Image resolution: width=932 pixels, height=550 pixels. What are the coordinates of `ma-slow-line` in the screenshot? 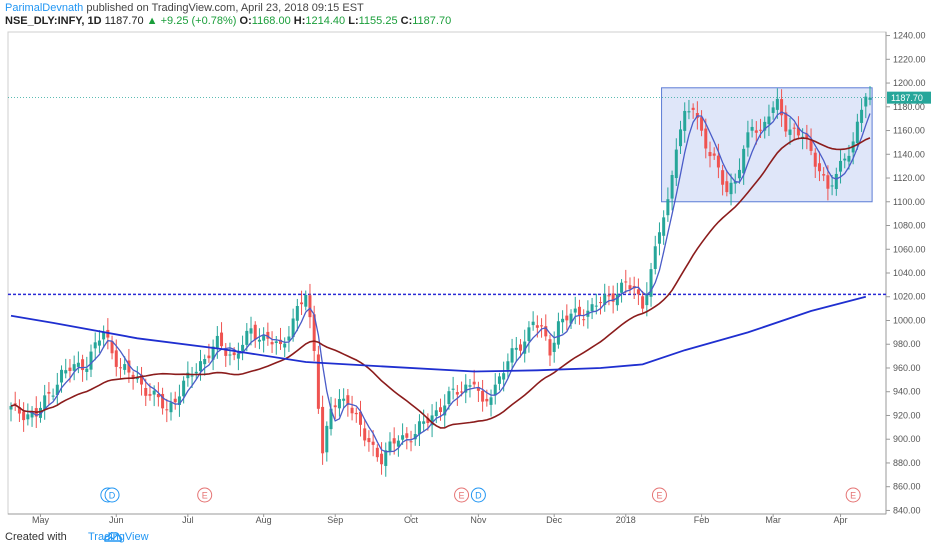 It's located at (438, 334).